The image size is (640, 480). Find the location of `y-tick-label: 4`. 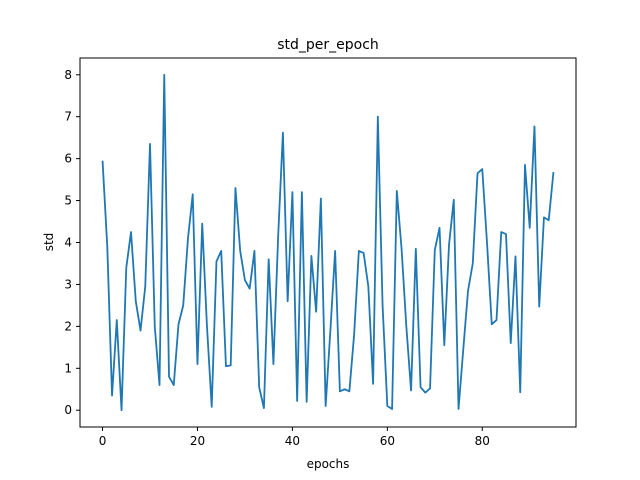

y-tick-label: 4 is located at coordinates (68, 243).